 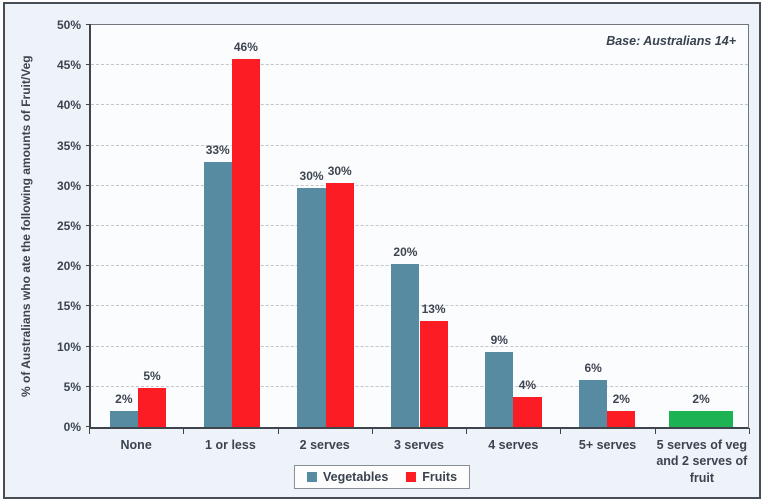 What do you see at coordinates (411, 477) in the screenshot?
I see `legend-swatch-fruits` at bounding box center [411, 477].